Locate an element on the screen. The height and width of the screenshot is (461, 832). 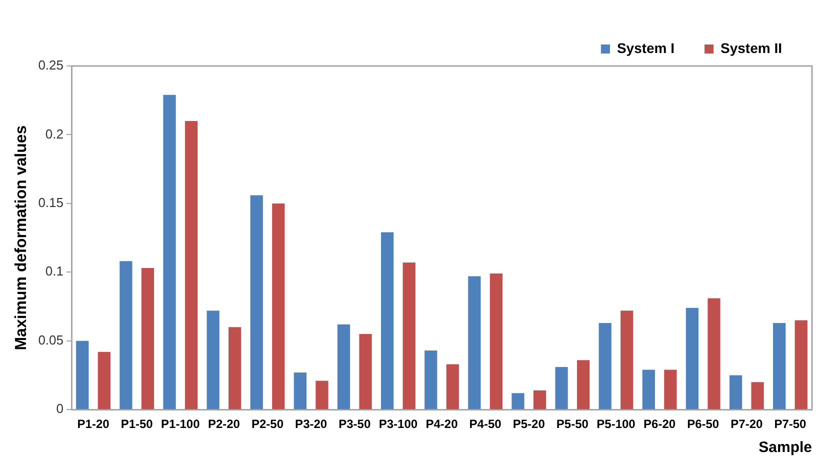
y-tick-label: 0.05 is located at coordinates (51, 340).